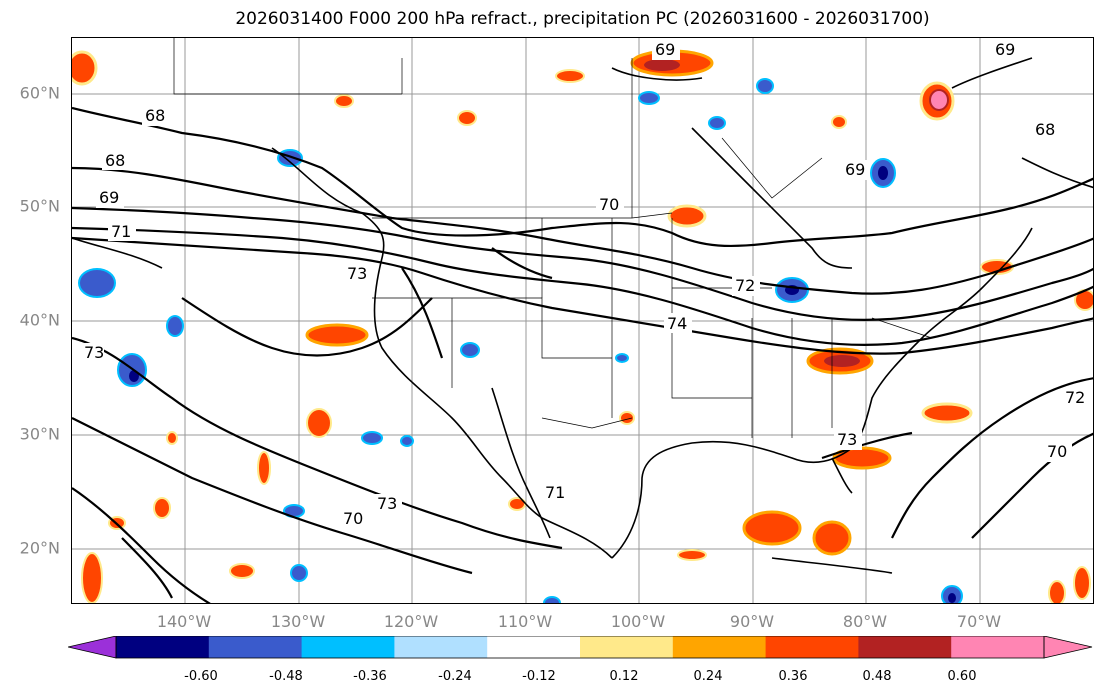 The image size is (1105, 698). Describe the element at coordinates (793, 676) in the screenshot. I see `colorbar-tick-label: 0.36` at that location.